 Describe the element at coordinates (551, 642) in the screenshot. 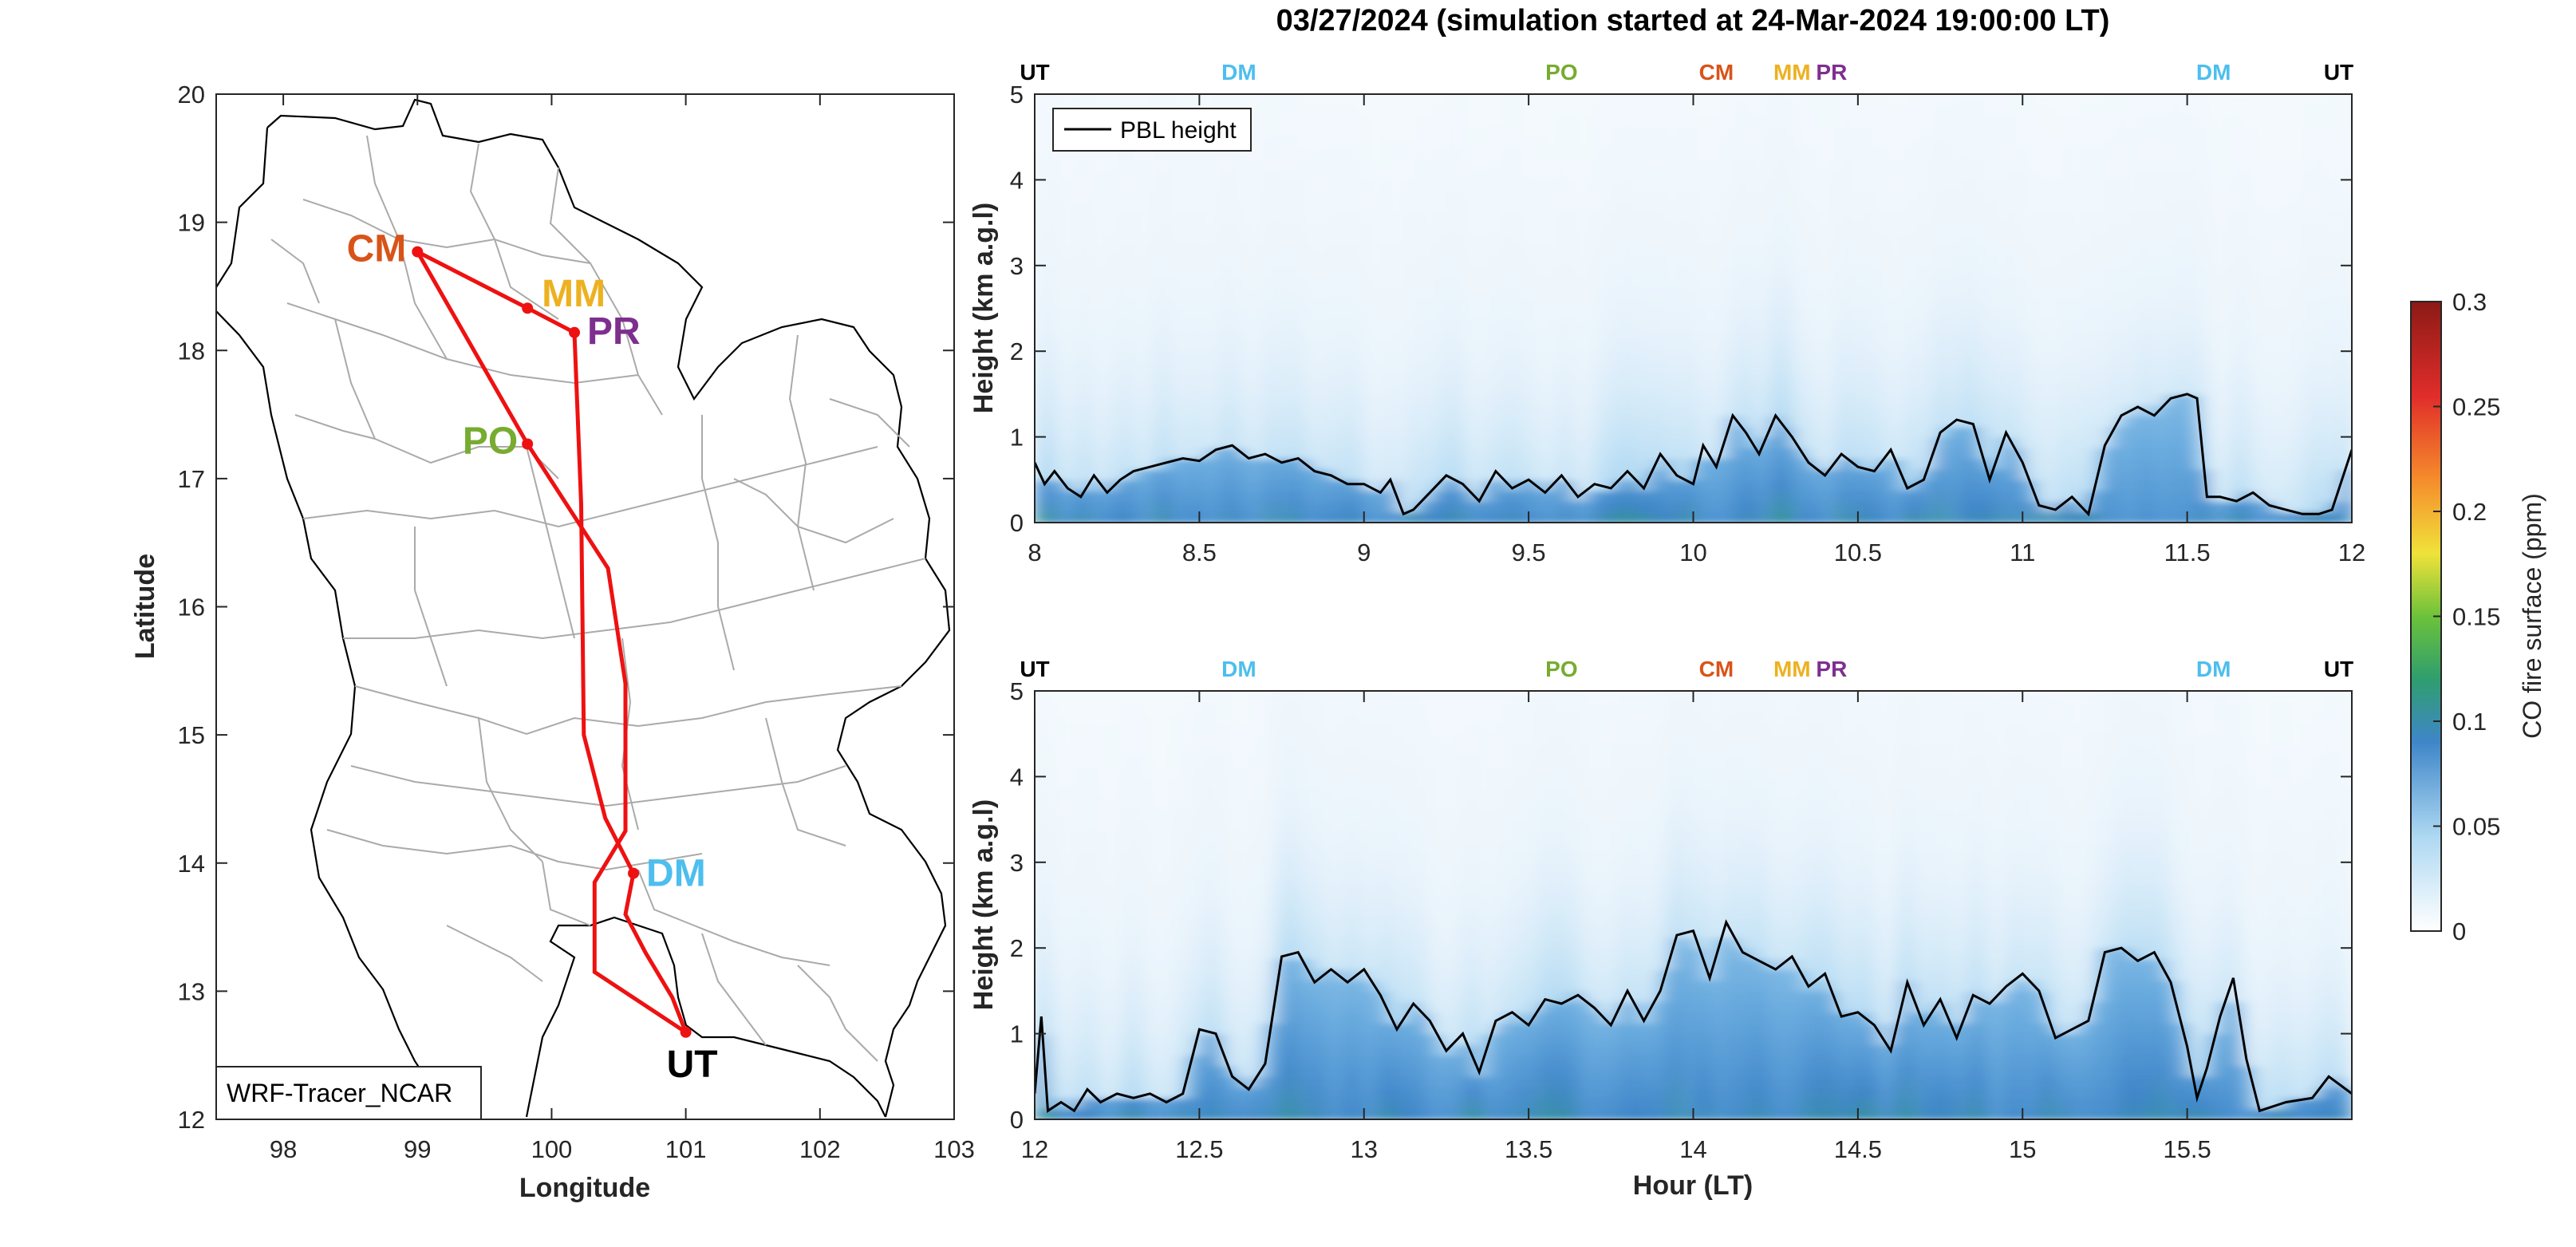

I see `route-line-outbound` at that location.